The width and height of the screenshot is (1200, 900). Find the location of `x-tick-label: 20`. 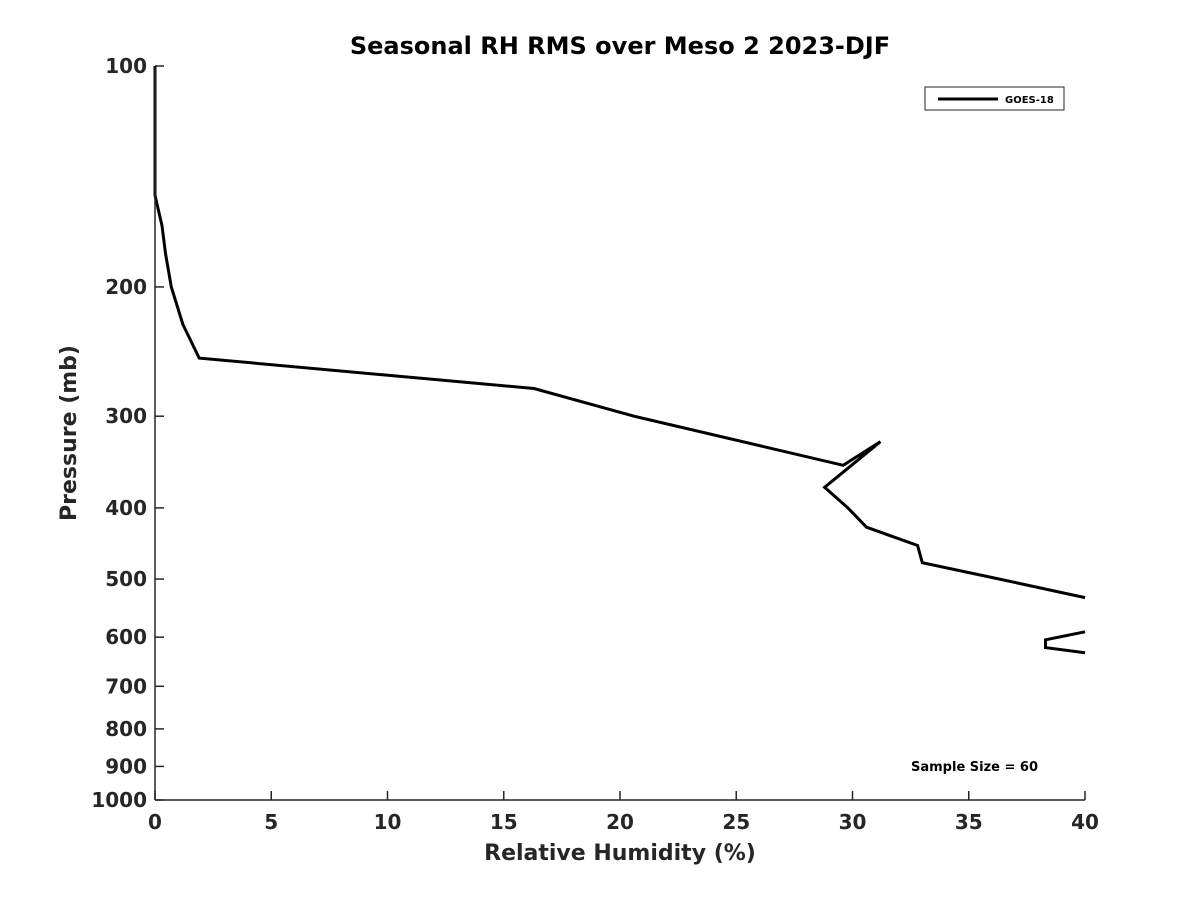

x-tick-label: 20 is located at coordinates (620, 822).